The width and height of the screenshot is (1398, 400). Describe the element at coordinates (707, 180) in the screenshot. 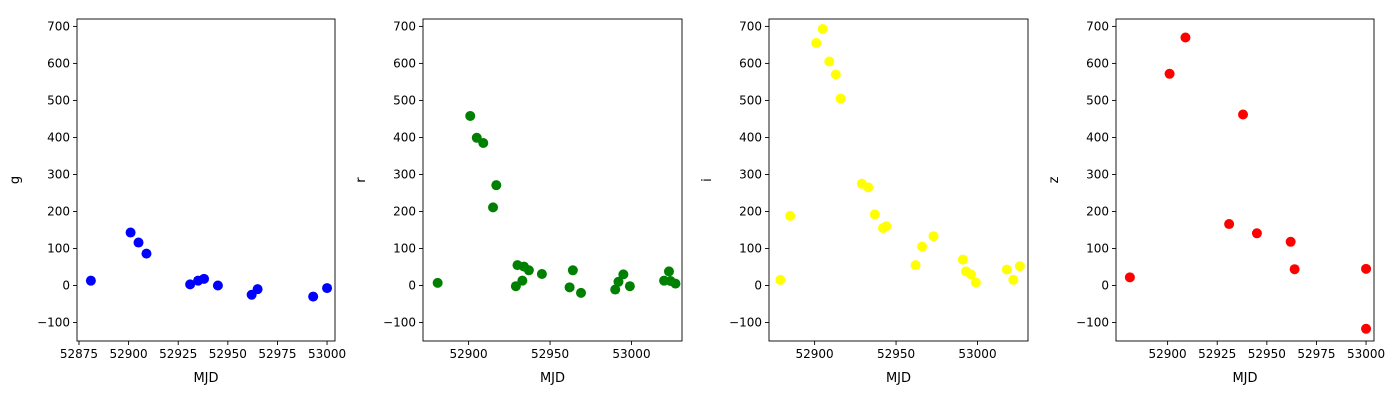

I see `y-axis-label: i` at that location.